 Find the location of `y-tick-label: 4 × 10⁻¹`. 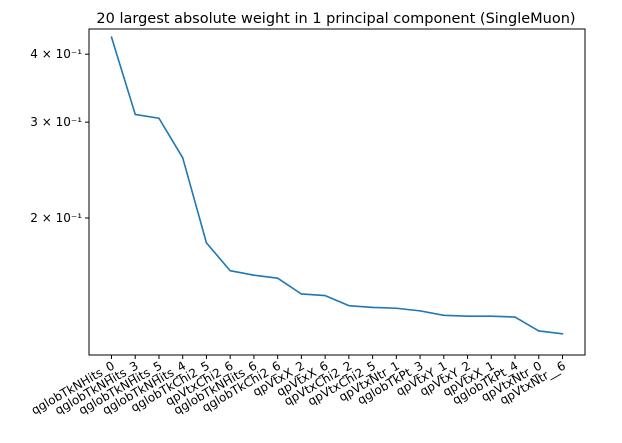

y-tick-label: 4 × 10⁻¹ is located at coordinates (56, 54).